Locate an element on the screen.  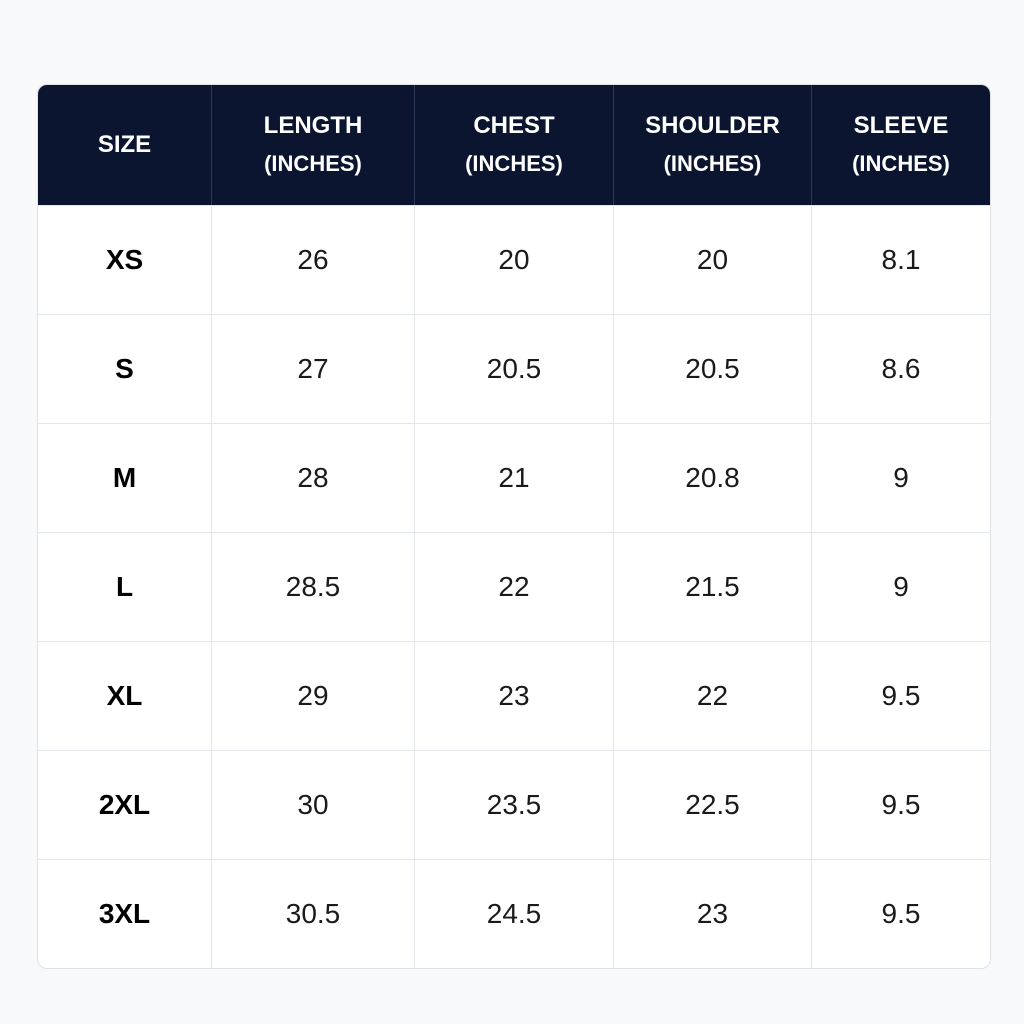
header-size-label: SIZE is located at coordinates (124, 144).